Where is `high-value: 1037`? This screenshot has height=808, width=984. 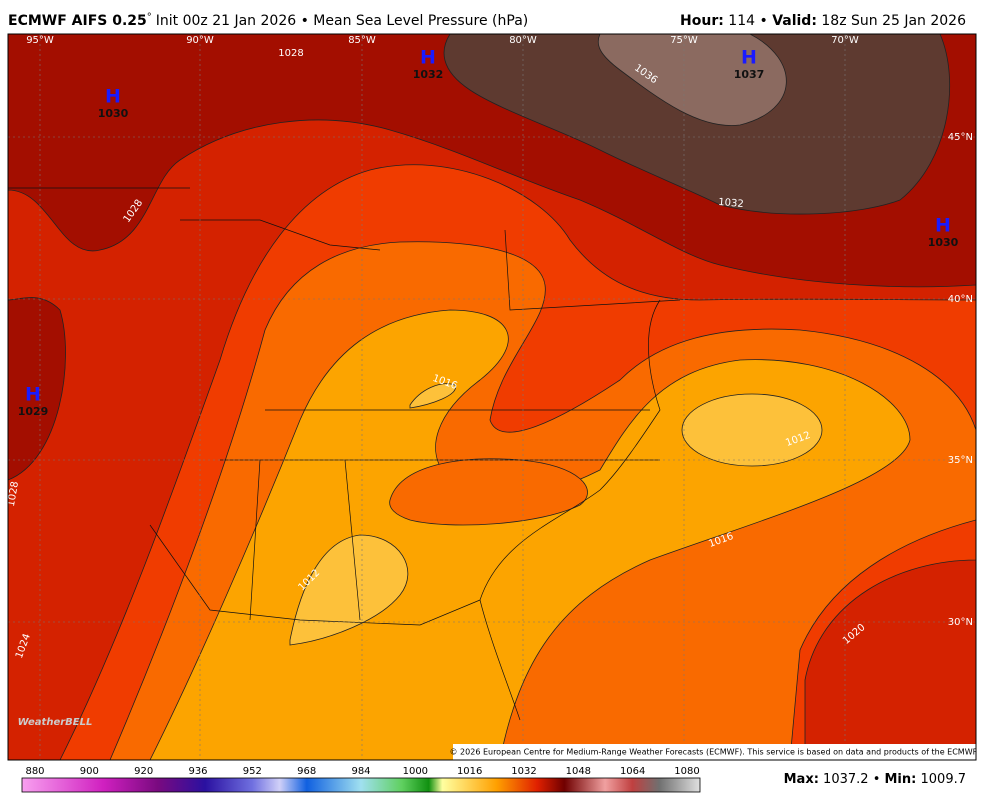 high-value: 1037 is located at coordinates (749, 74).